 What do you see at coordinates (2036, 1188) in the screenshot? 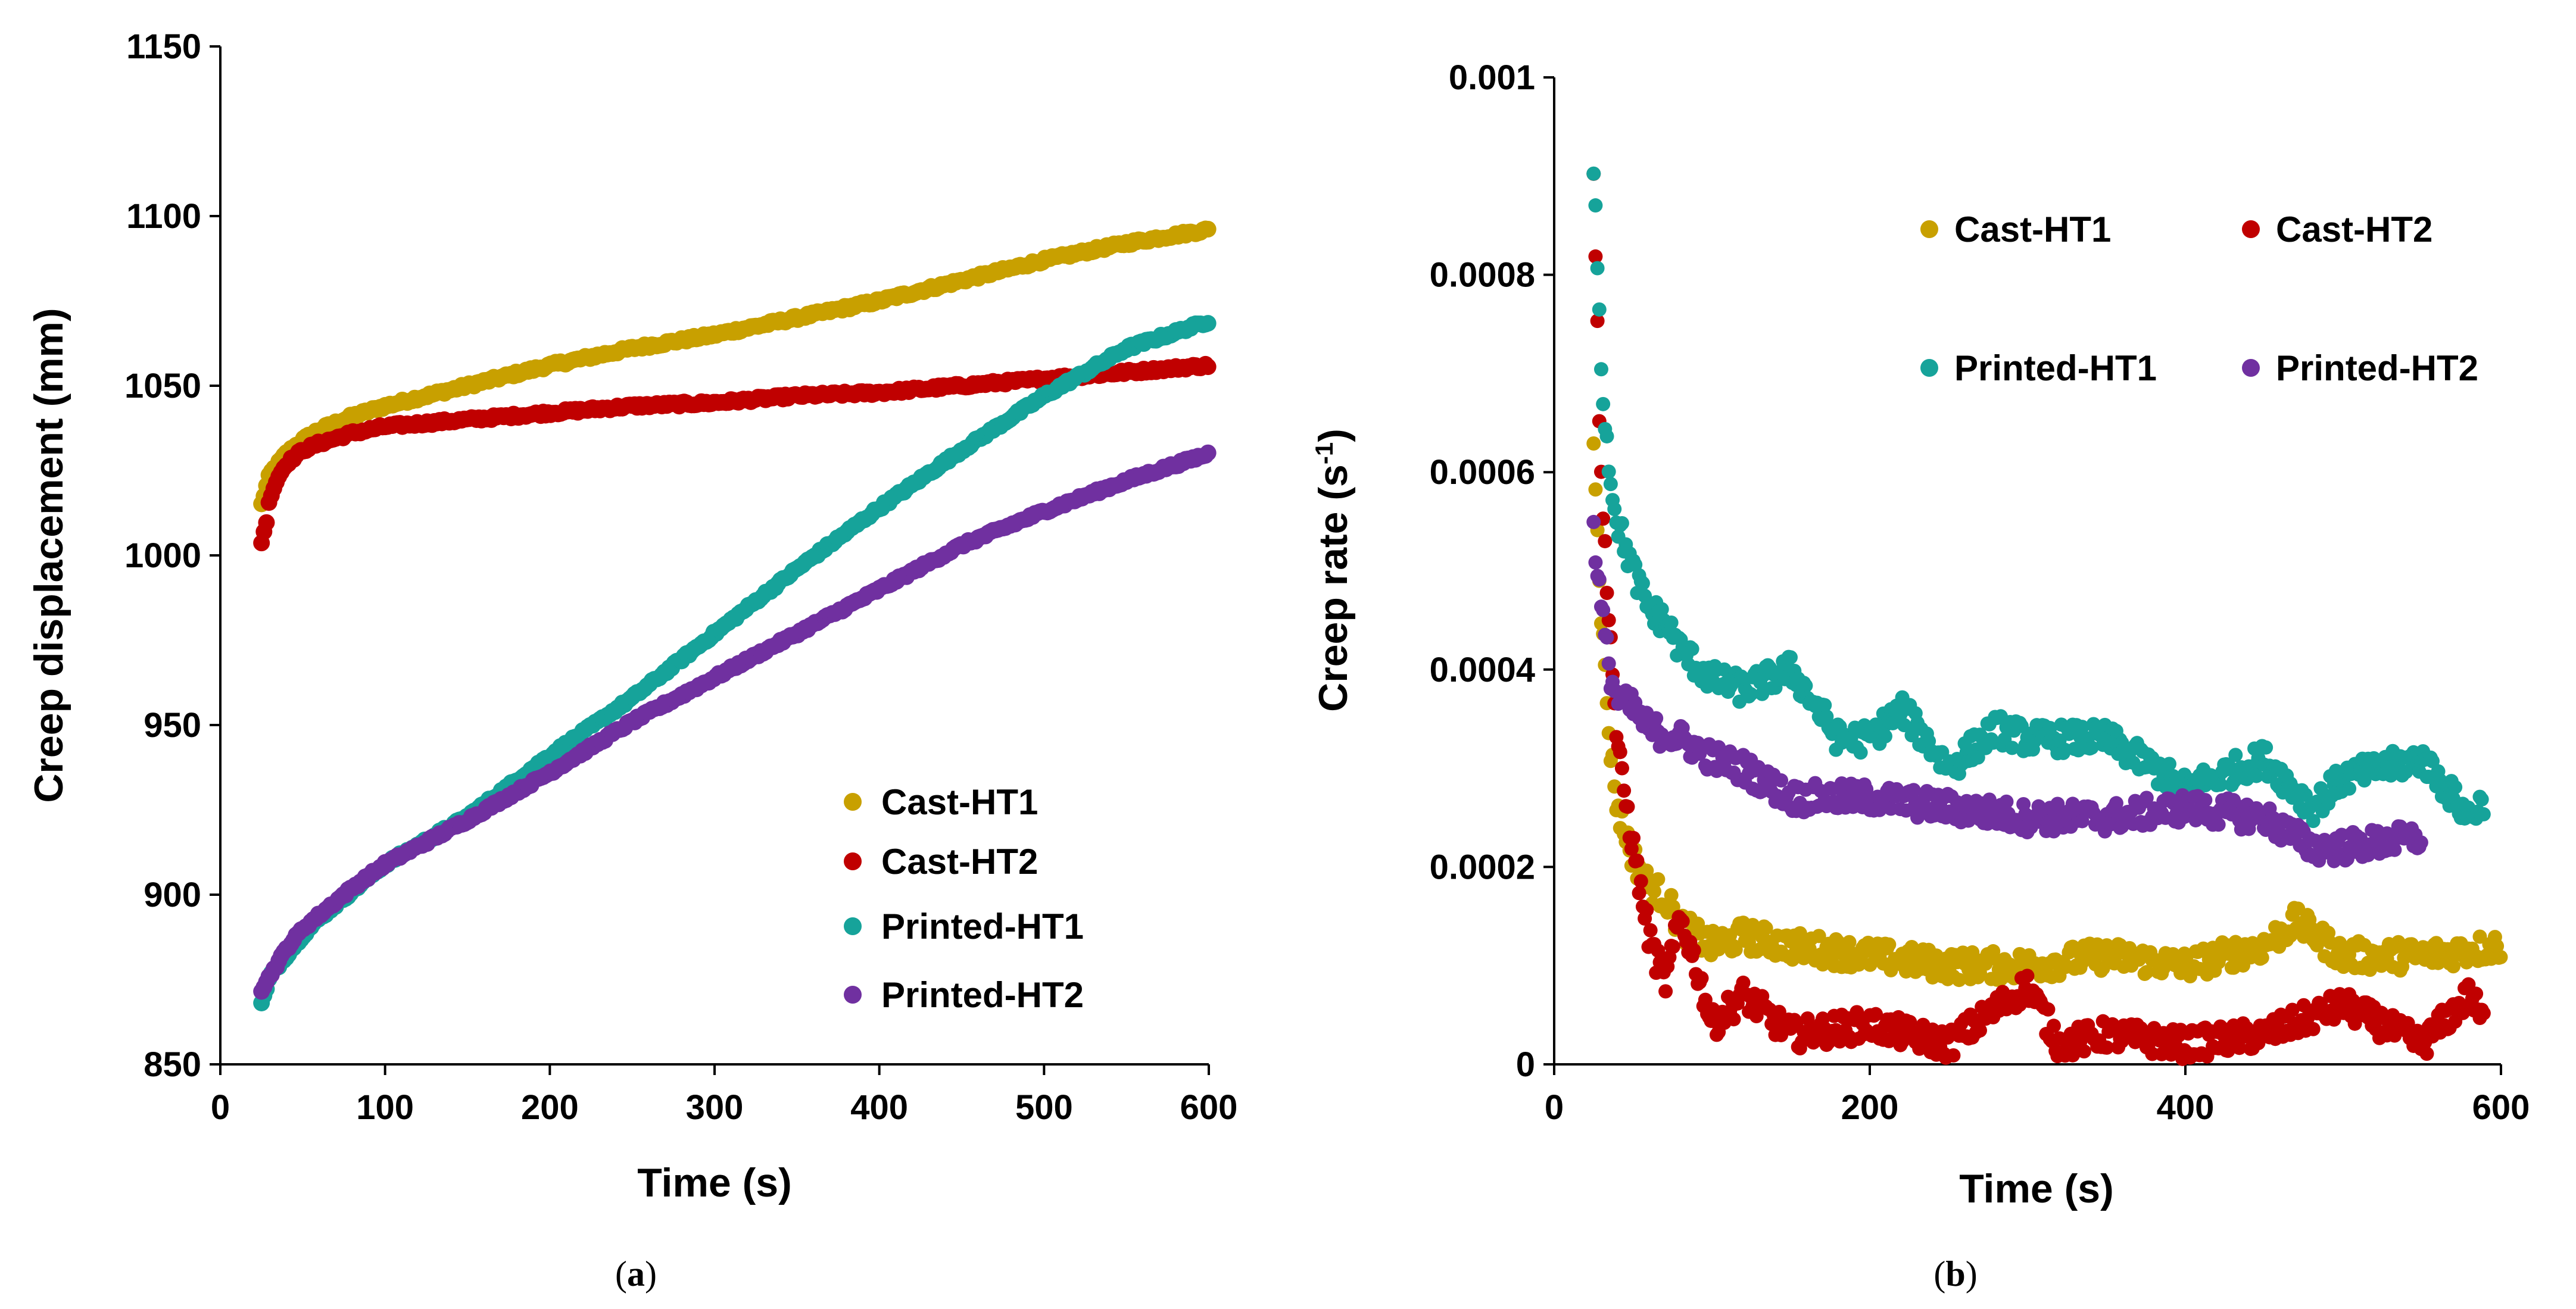
I see `panel-b-x-axis-title: Time (s)` at bounding box center [2036, 1188].